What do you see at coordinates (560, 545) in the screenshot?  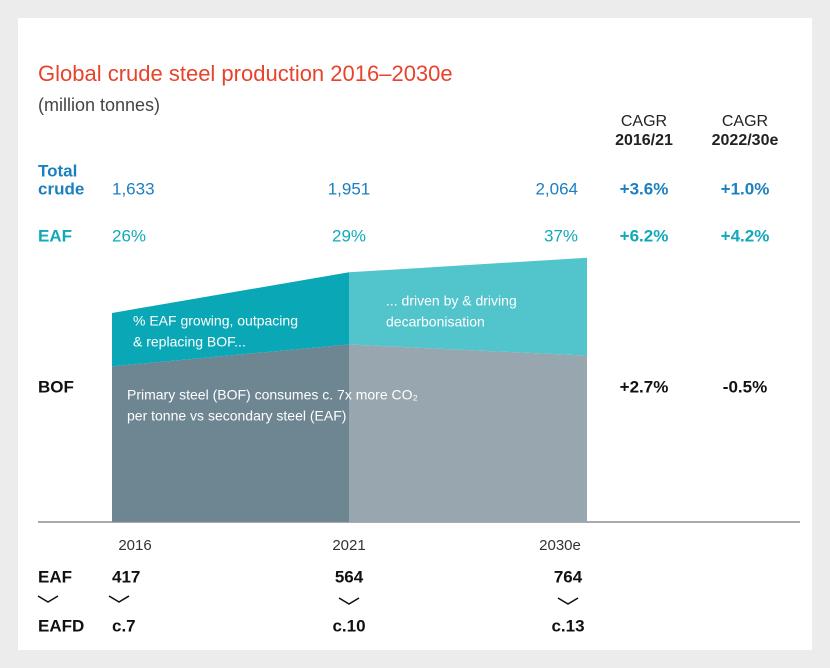 I see `x-tick-label: 2030e` at bounding box center [560, 545].